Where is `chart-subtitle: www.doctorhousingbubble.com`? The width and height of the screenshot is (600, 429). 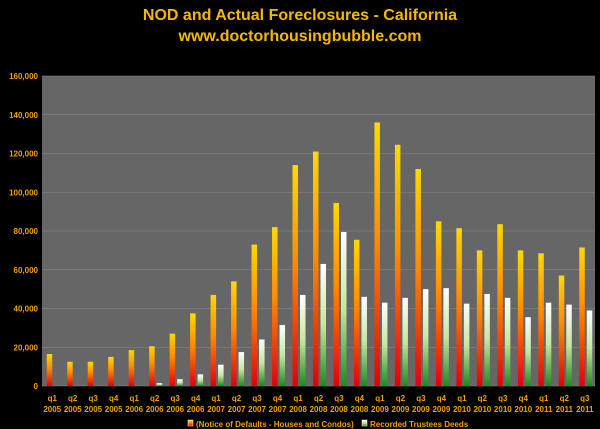 chart-subtitle: www.doctorhousingbubble.com is located at coordinates (300, 36).